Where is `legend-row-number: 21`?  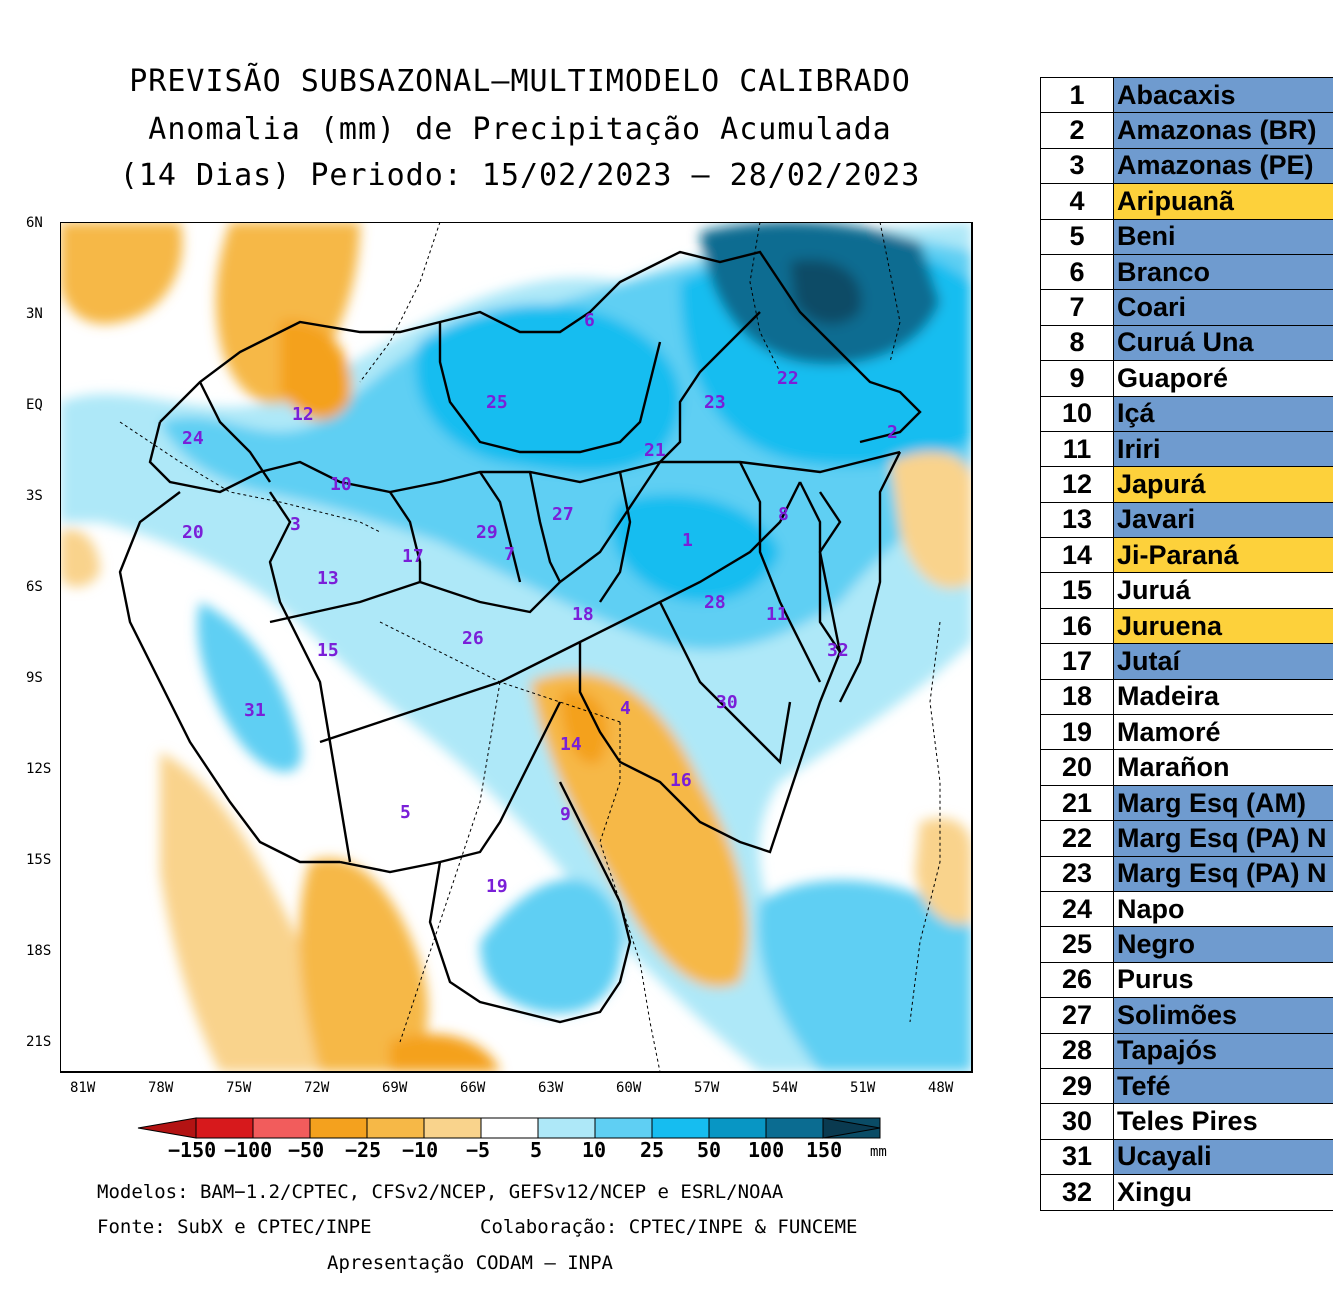 legend-row-number: 21 is located at coordinates (1077, 803).